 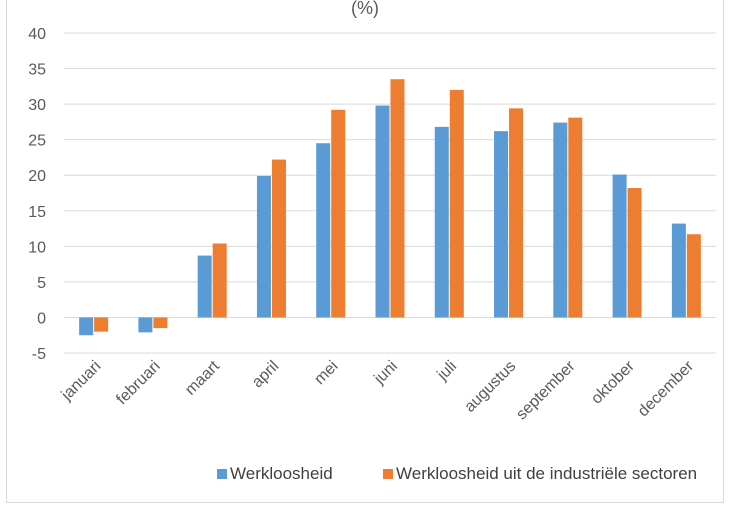 What do you see at coordinates (546, 390) in the screenshot?
I see `x-tick-label-september: september` at bounding box center [546, 390].